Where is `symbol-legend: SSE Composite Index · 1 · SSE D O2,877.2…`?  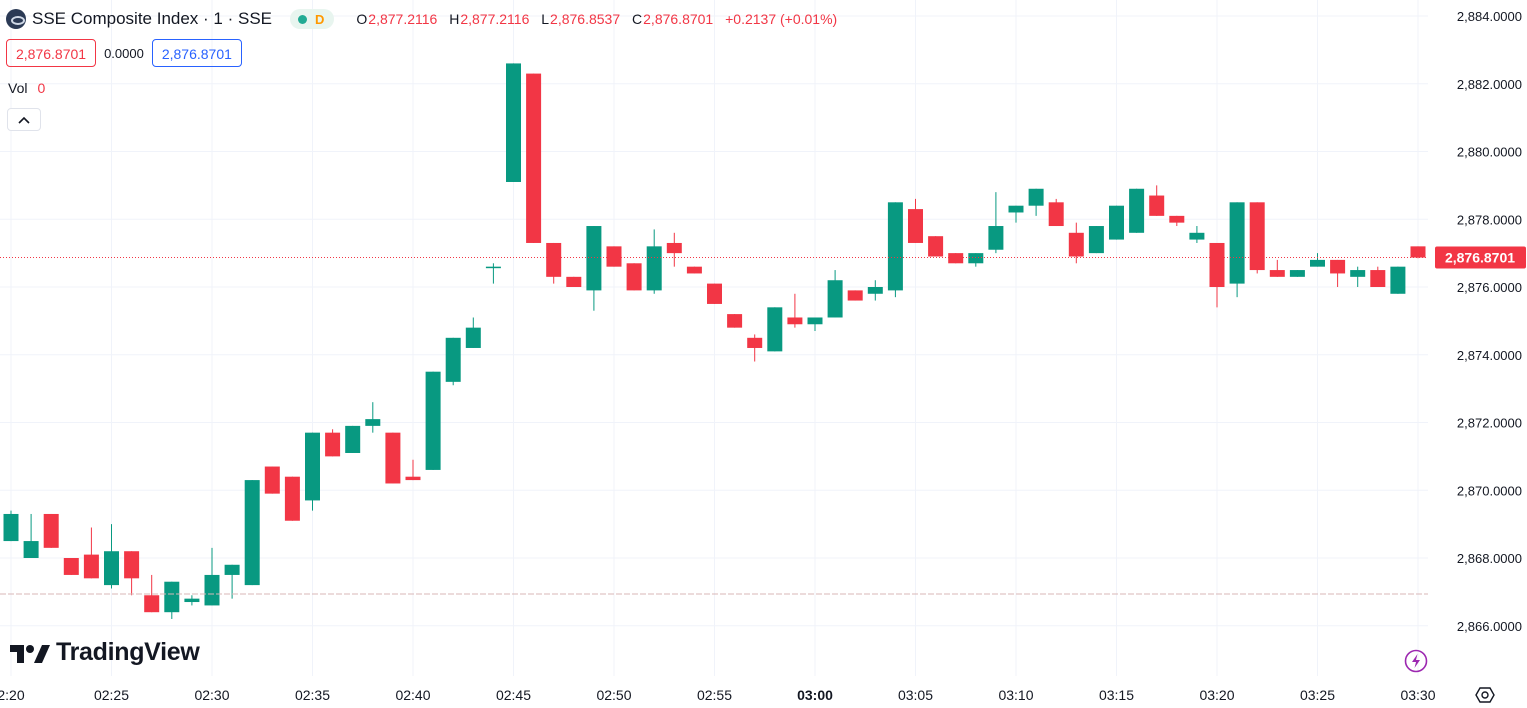 symbol-legend: SSE Composite Index · 1 · SSE D O2,877.2… is located at coordinates (425, 19).